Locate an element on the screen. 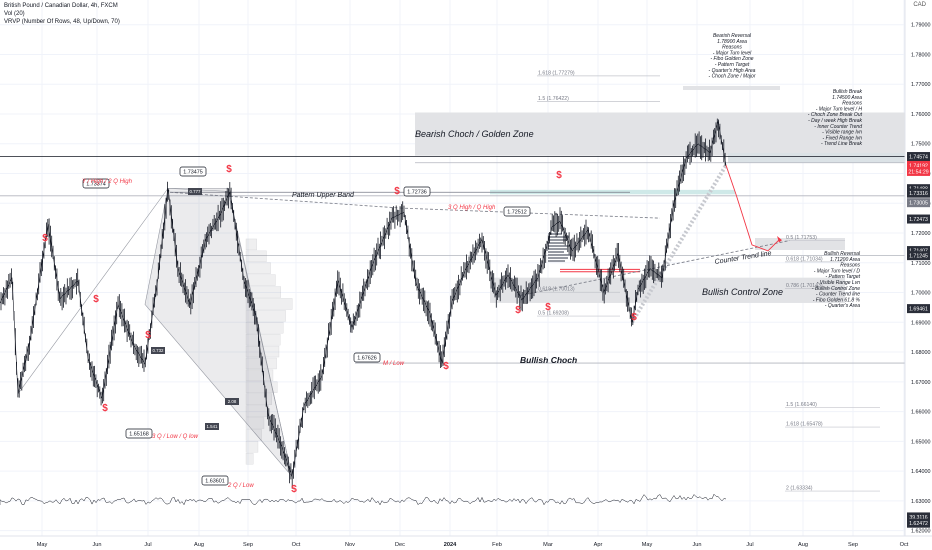  price-label-box: 1.72512 is located at coordinates (517, 211).